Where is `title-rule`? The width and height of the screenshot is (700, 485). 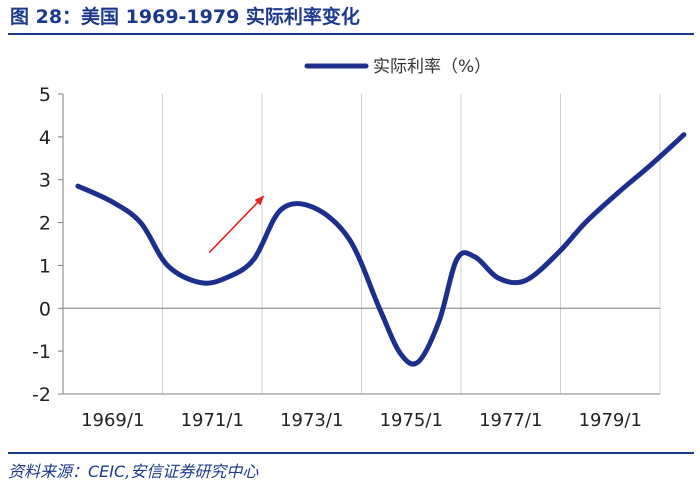
title-rule is located at coordinates (351, 34).